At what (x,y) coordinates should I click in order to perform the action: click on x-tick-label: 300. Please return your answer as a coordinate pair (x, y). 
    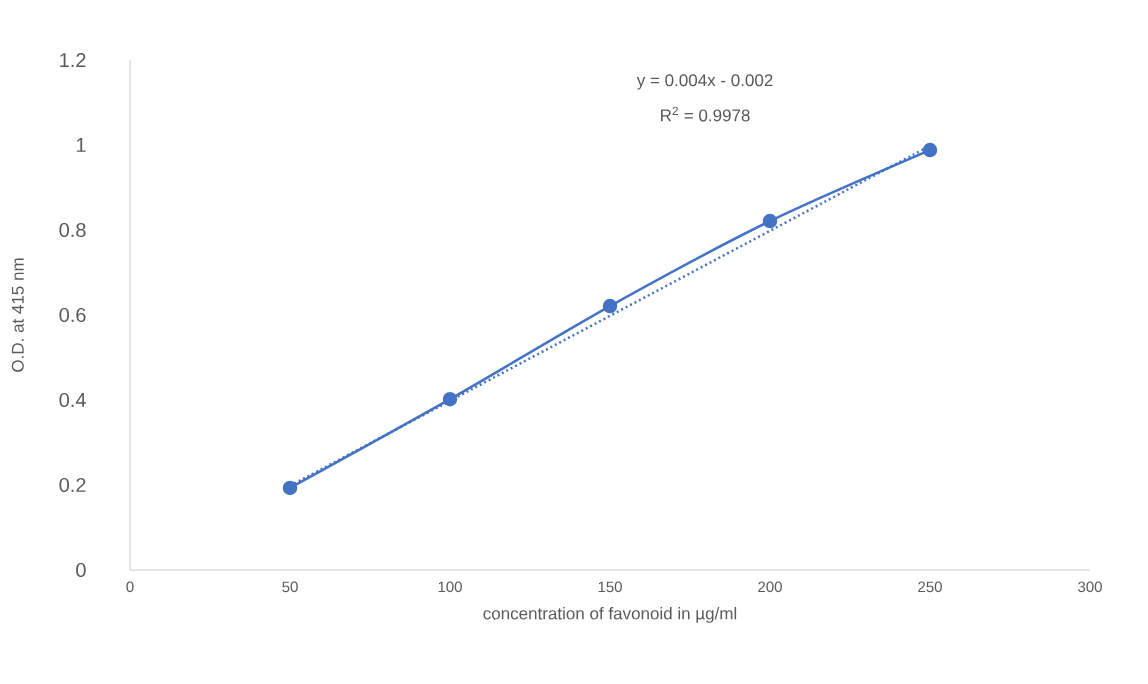
    Looking at the image, I should click on (1090, 587).